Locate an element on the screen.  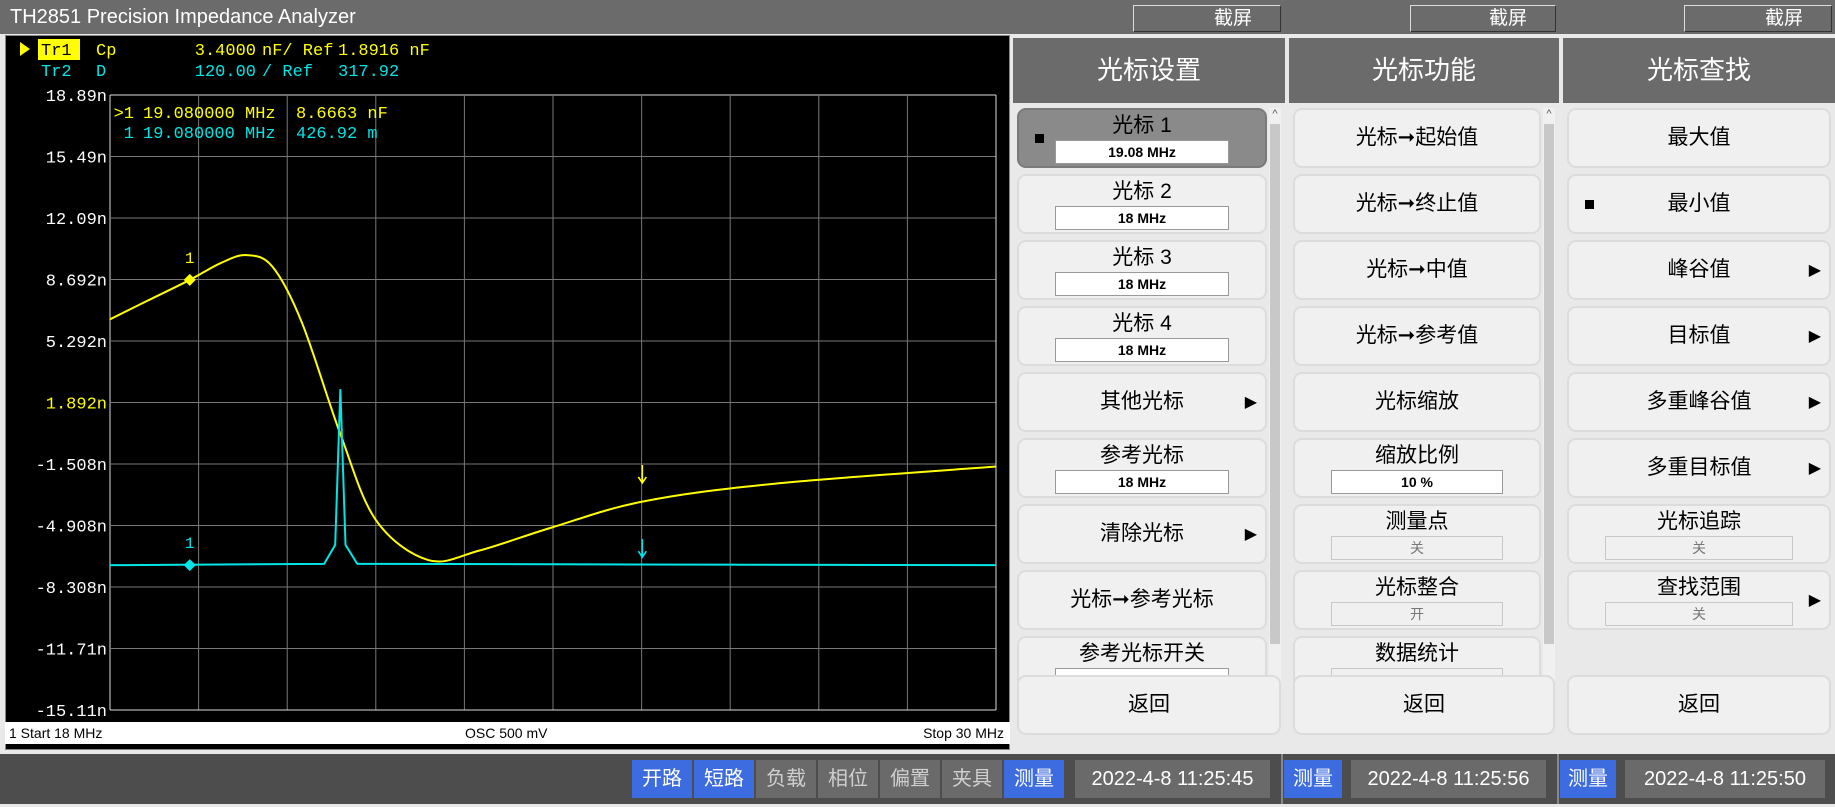
menu-button: 最小值 is located at coordinates (1699, 204).